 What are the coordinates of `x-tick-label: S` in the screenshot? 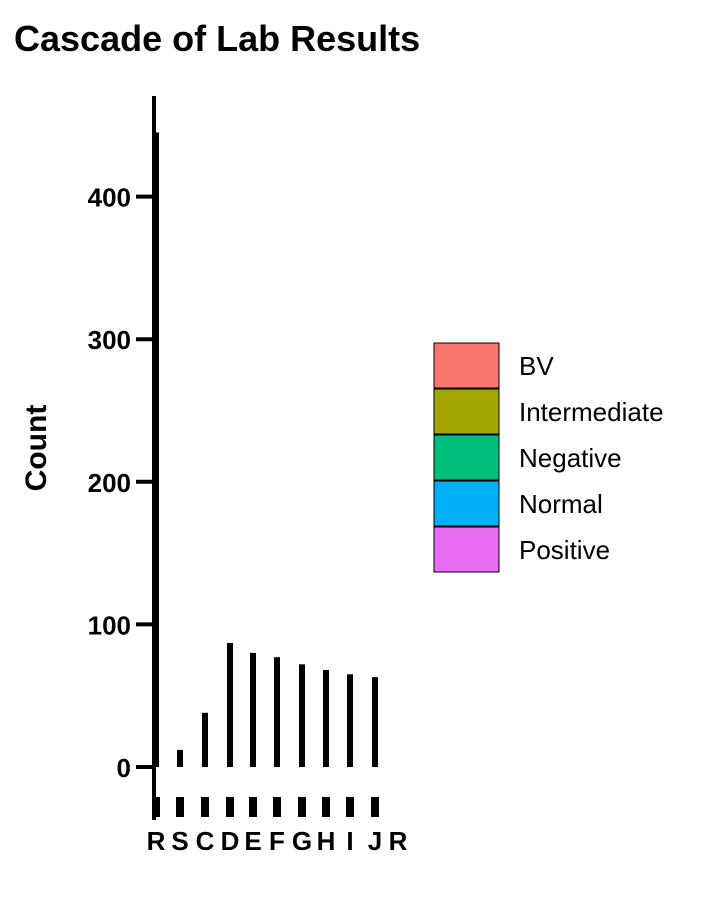 It's located at (179, 841).